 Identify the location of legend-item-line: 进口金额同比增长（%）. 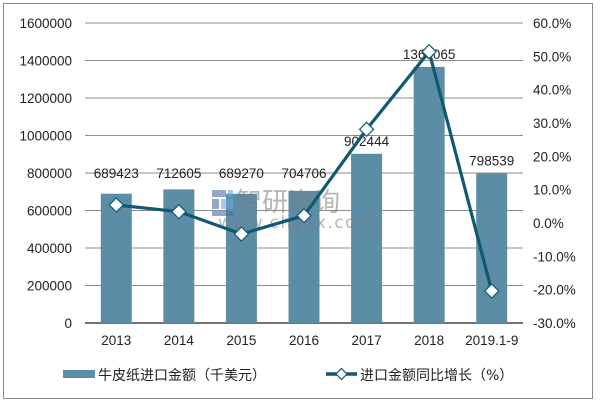
(419, 375).